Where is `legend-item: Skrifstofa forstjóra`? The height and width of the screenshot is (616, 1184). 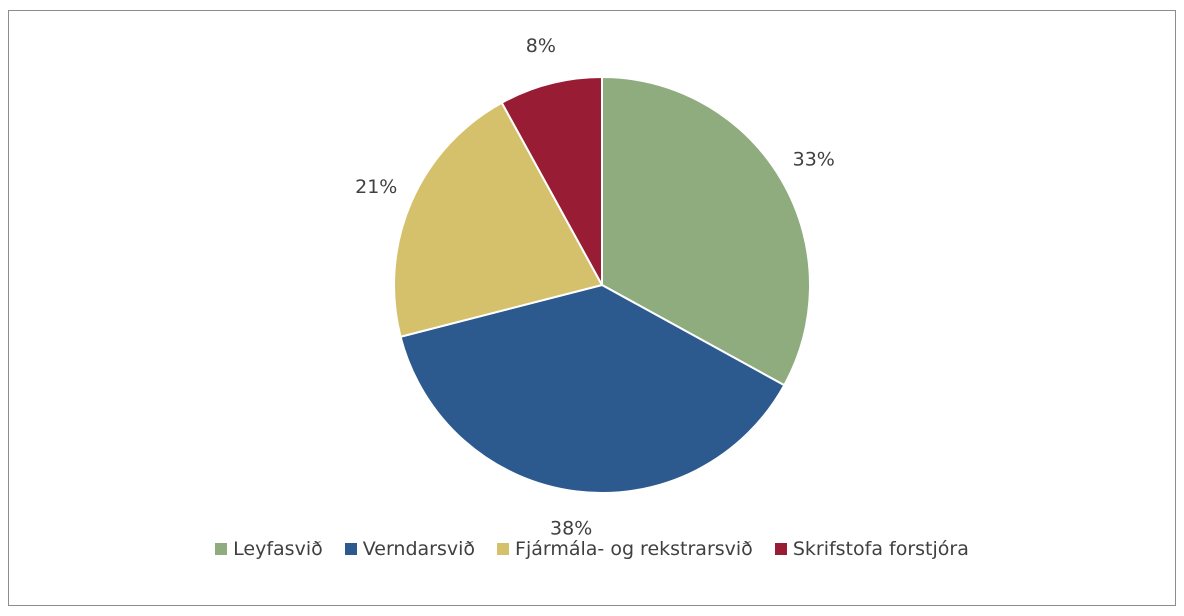 legend-item: Skrifstofa forstjóra is located at coordinates (871, 549).